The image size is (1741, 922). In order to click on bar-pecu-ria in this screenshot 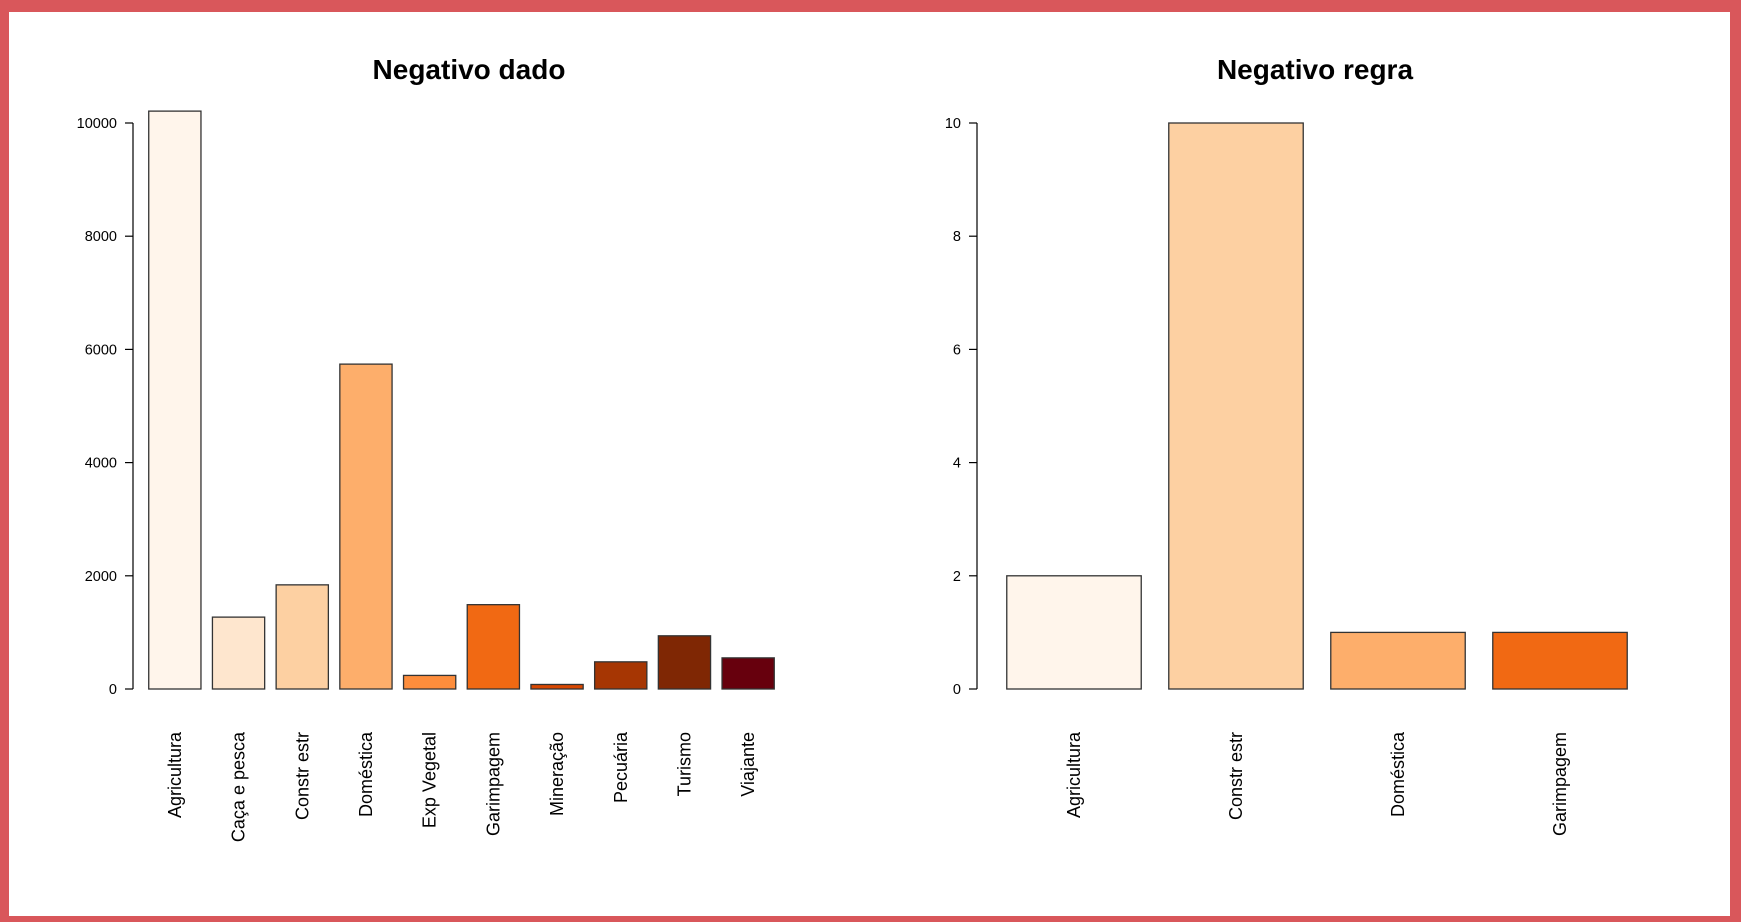, I will do `click(620, 675)`.